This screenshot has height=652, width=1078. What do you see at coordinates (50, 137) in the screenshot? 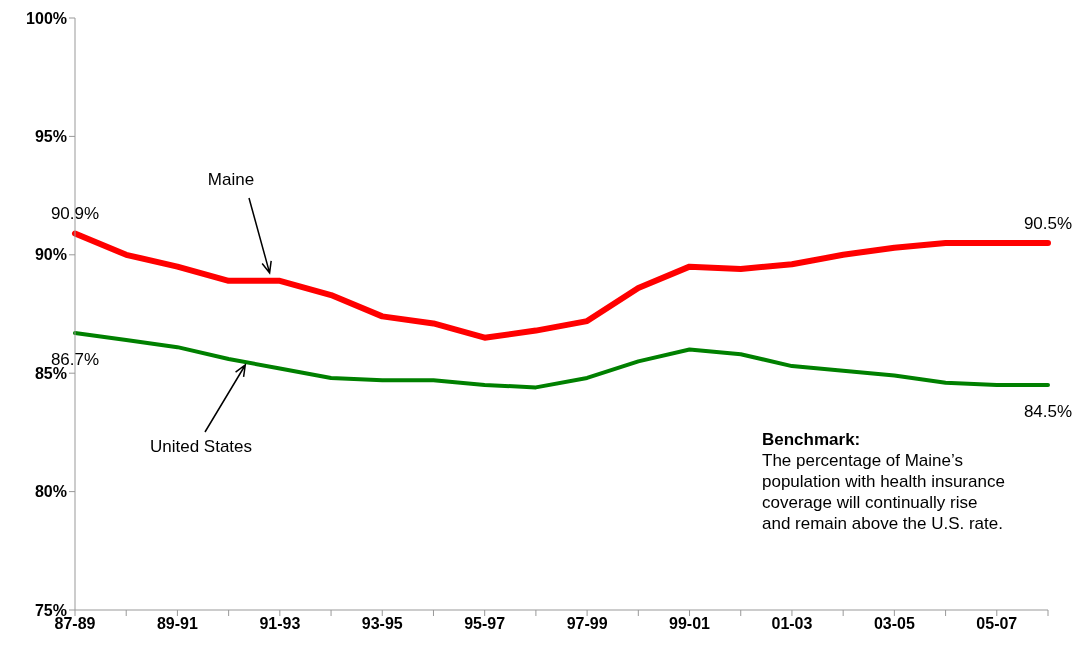
I see `y-tick-label: 95%` at bounding box center [50, 137].